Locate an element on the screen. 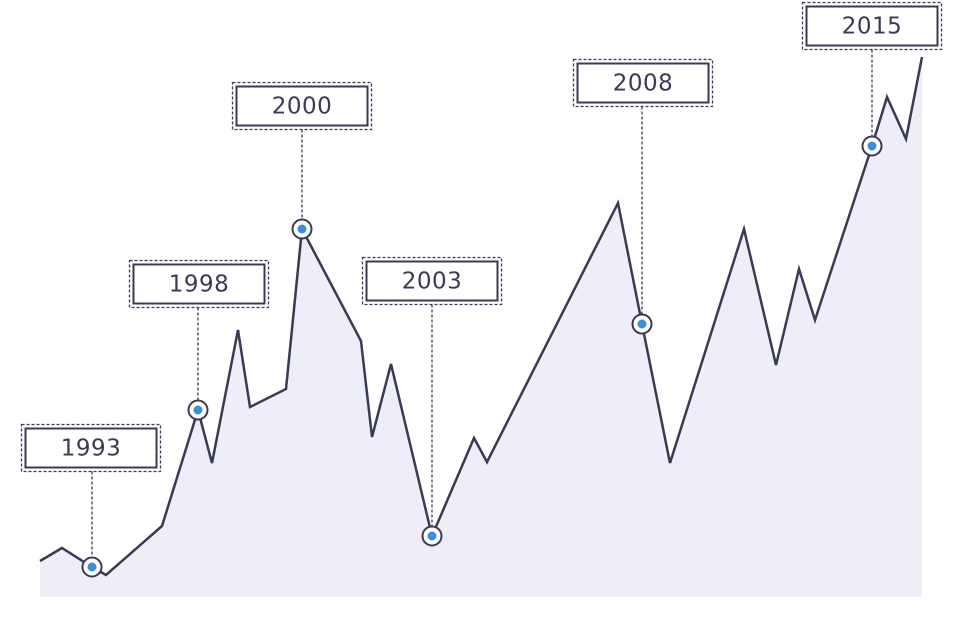  year-label: 2000 is located at coordinates (302, 107).